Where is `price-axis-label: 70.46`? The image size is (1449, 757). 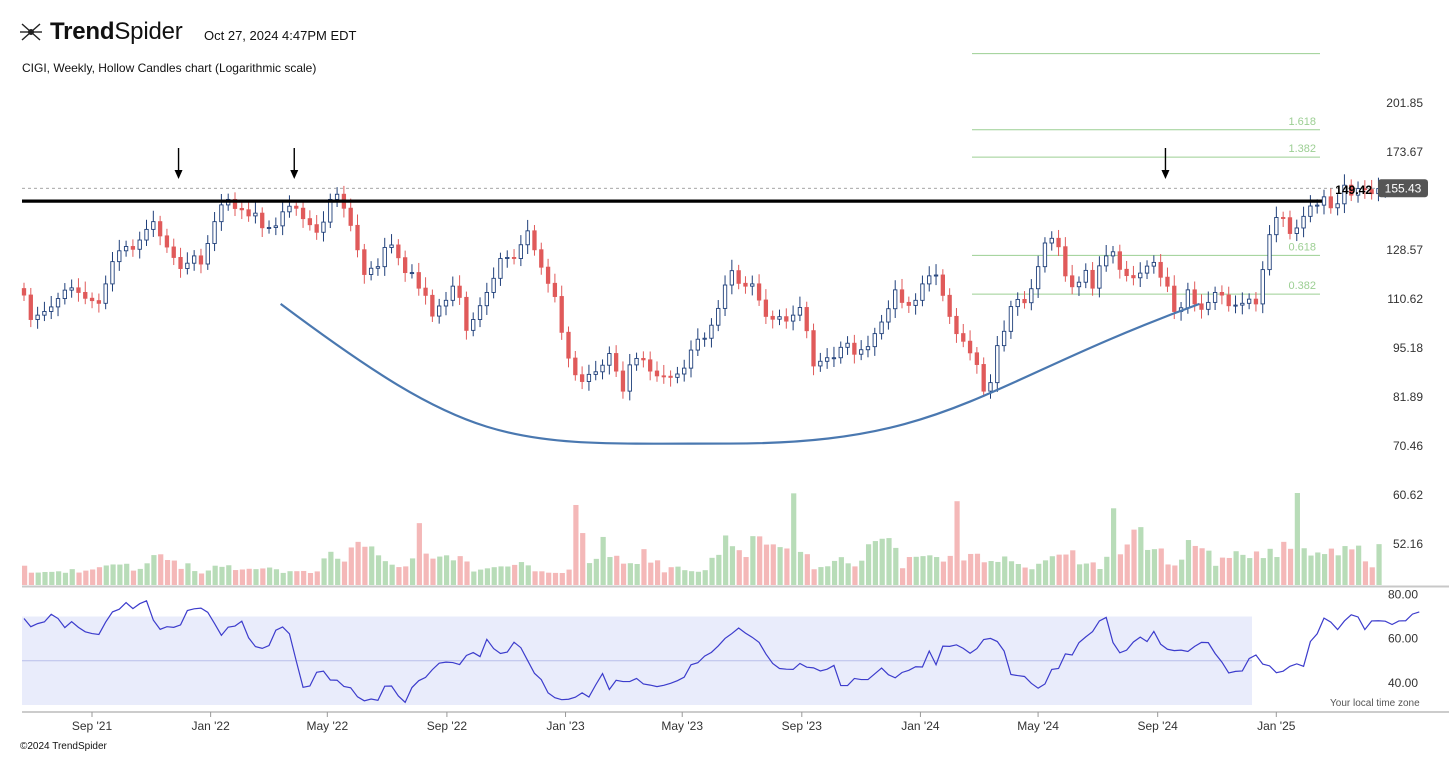 price-axis-label: 70.46 is located at coordinates (1408, 446).